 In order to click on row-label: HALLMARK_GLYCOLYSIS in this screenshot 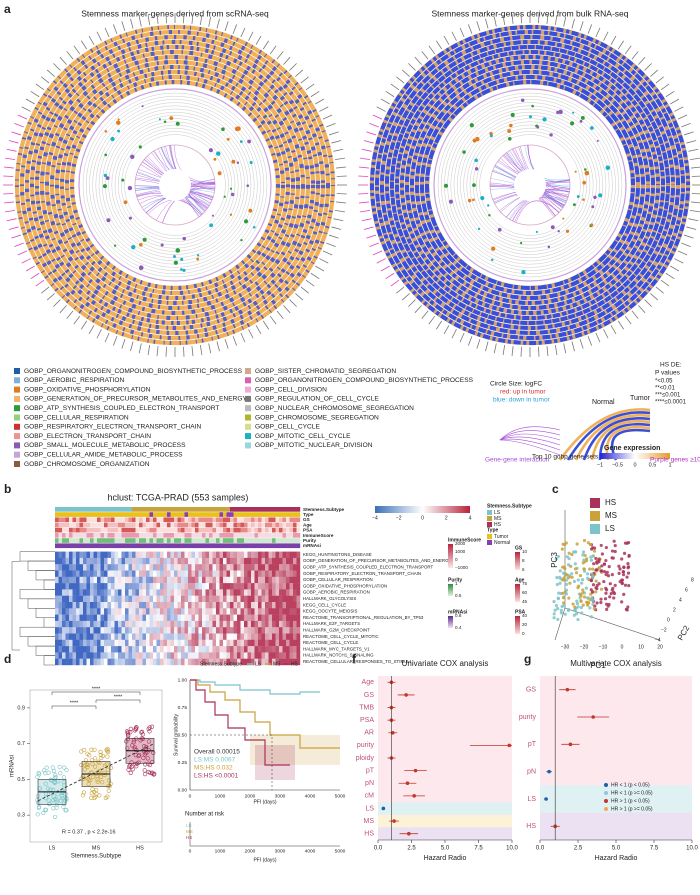, I will do `click(329, 598)`.